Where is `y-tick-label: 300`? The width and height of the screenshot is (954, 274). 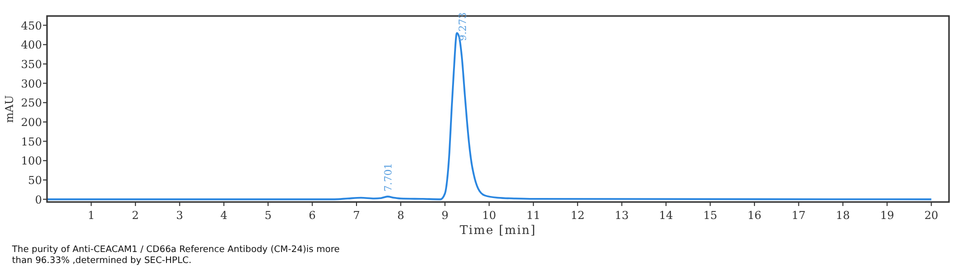 y-tick-label: 300 is located at coordinates (31, 83).